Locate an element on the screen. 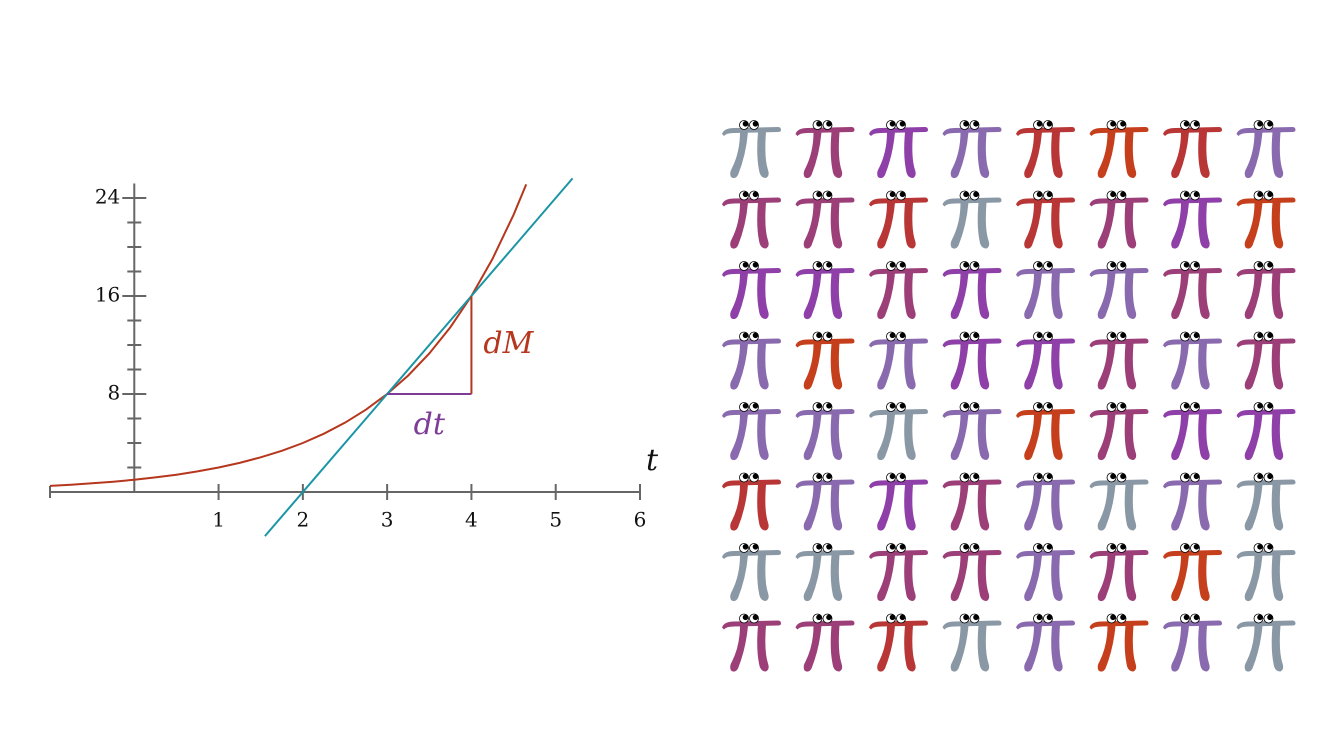  curve is located at coordinates (419, 357).